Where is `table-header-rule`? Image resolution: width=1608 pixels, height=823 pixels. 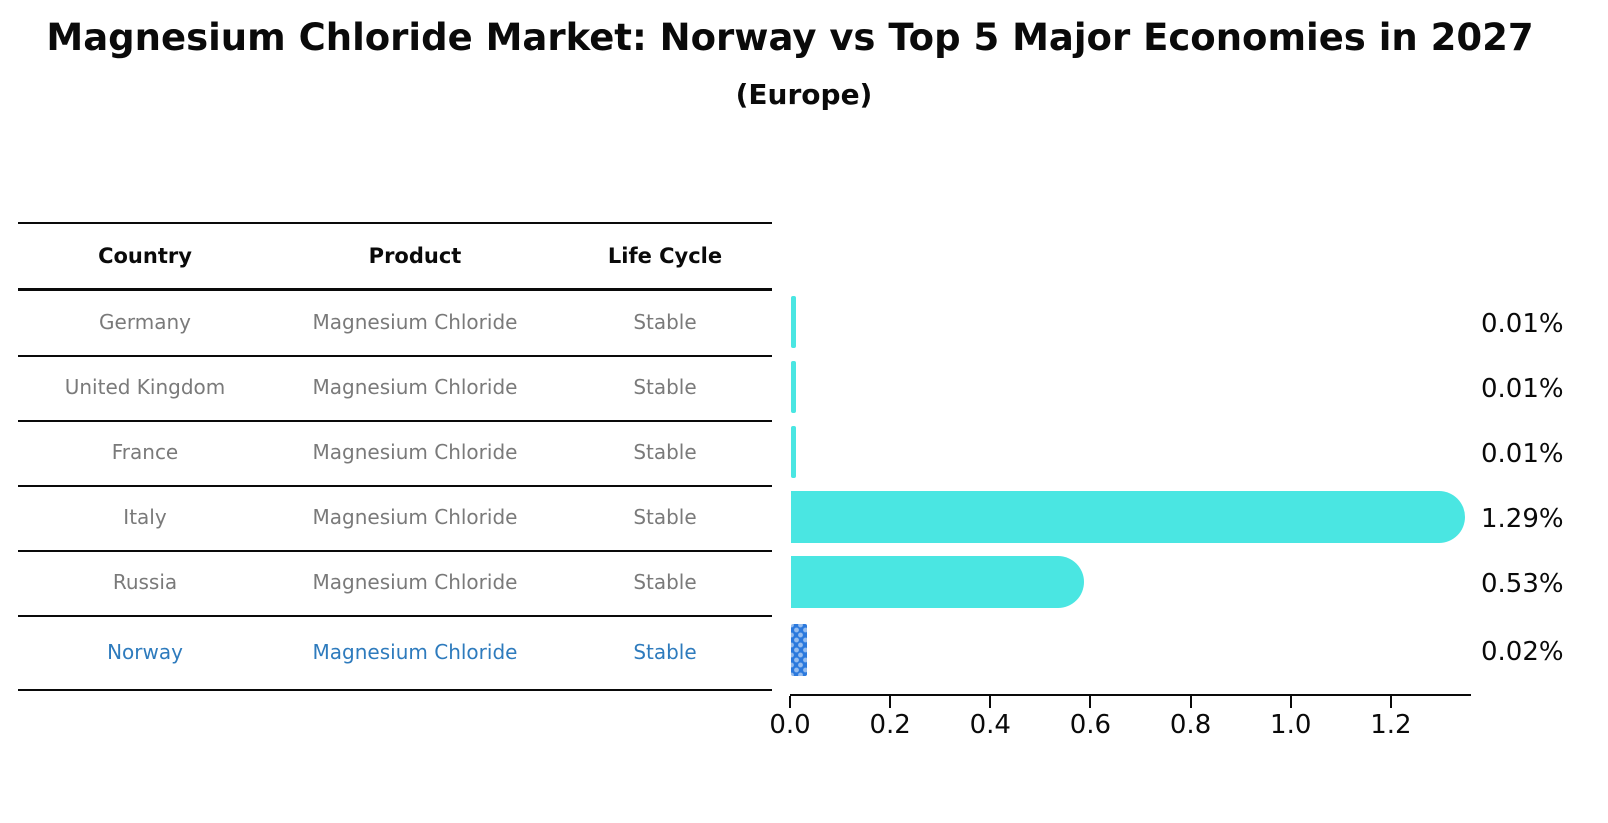 table-header-rule is located at coordinates (395, 289).